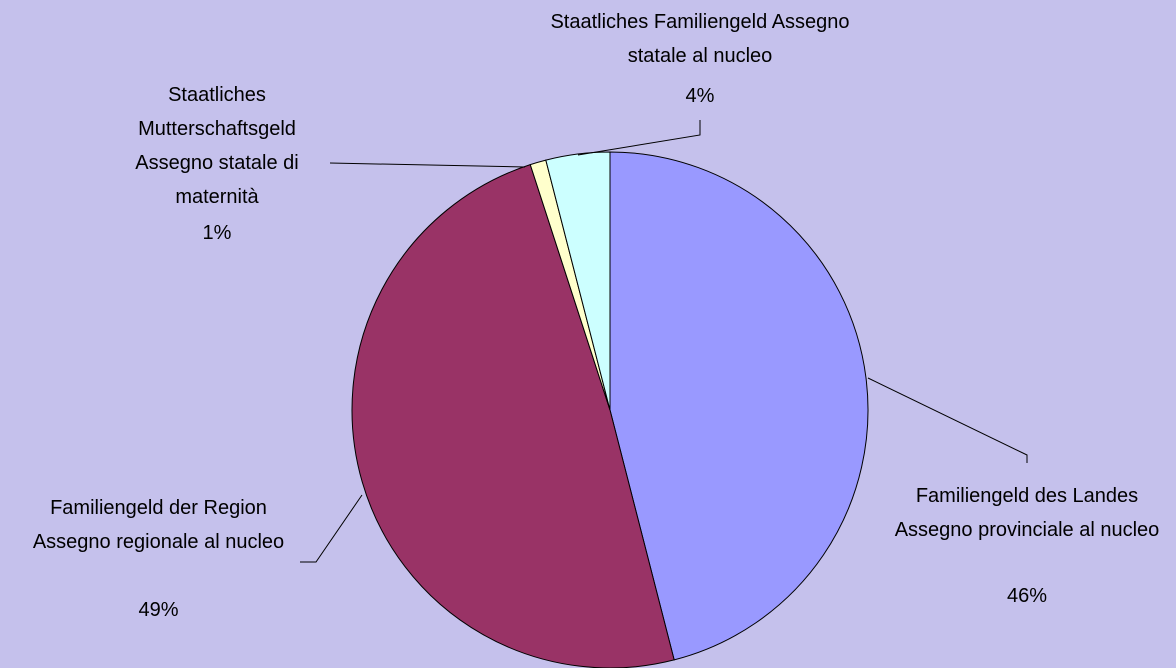 This screenshot has width=1176, height=668. Describe the element at coordinates (700, 96) in the screenshot. I see `value-label: 4%` at that location.